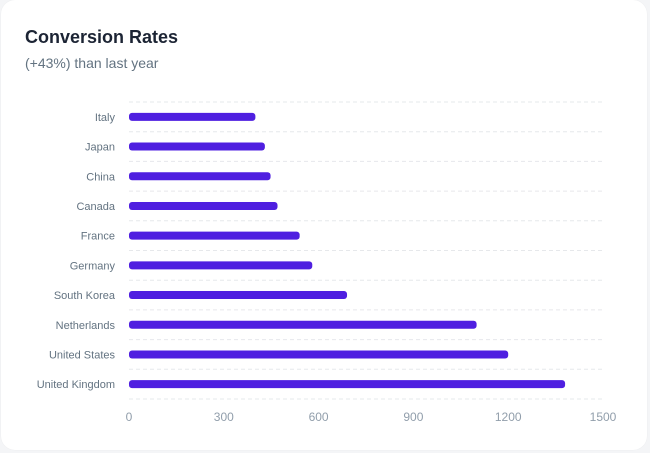 Image resolution: width=650 pixels, height=453 pixels. What do you see at coordinates (101, 177) in the screenshot?
I see `category-label: China` at bounding box center [101, 177].